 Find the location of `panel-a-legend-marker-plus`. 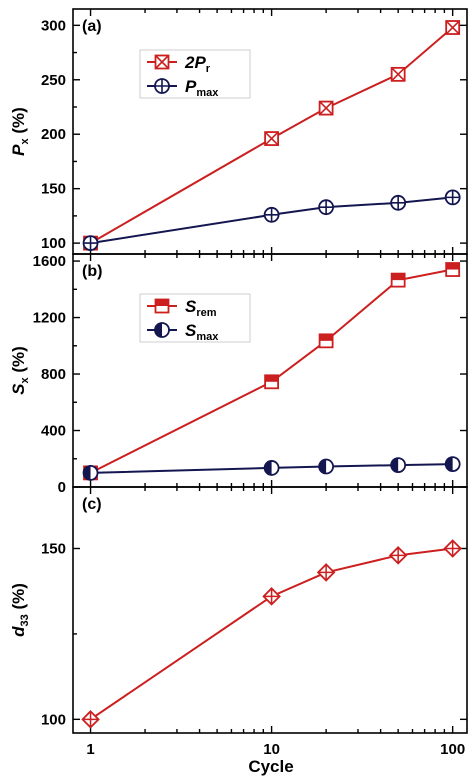

panel-a-legend-marker-plus is located at coordinates (162, 86).